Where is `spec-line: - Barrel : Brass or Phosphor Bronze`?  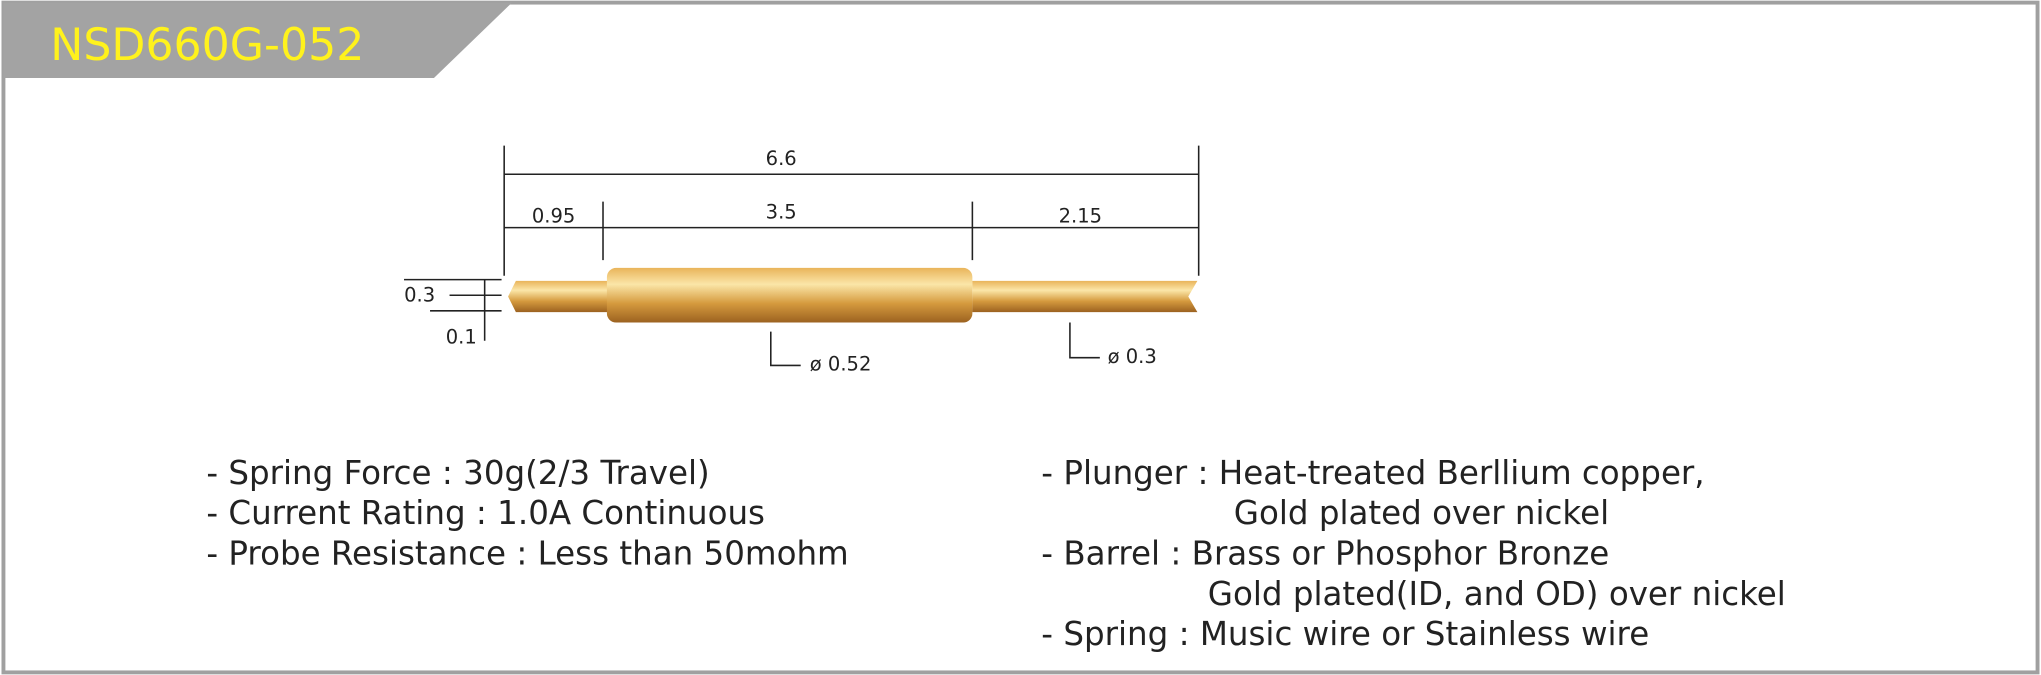
spec-line: - Barrel : Brass or Phosphor Bronze is located at coordinates (1325, 553).